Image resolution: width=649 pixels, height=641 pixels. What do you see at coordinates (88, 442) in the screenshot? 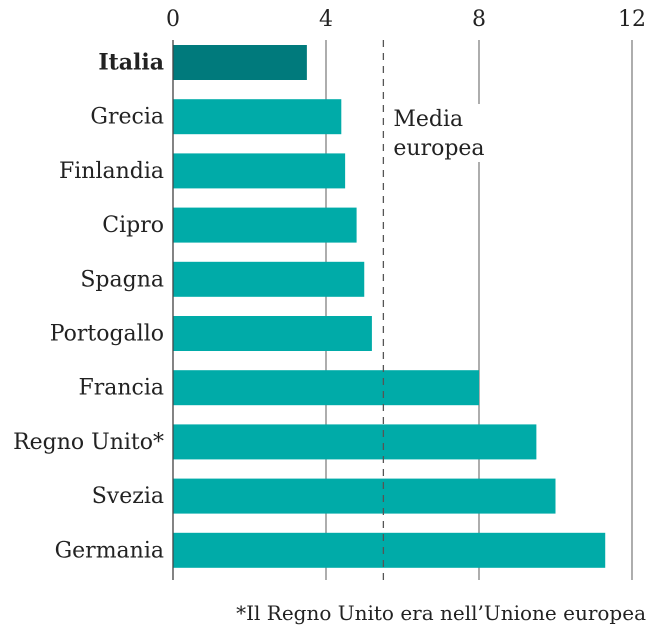
I see `category-label-regno-unito: Regno Unito*` at bounding box center [88, 442].